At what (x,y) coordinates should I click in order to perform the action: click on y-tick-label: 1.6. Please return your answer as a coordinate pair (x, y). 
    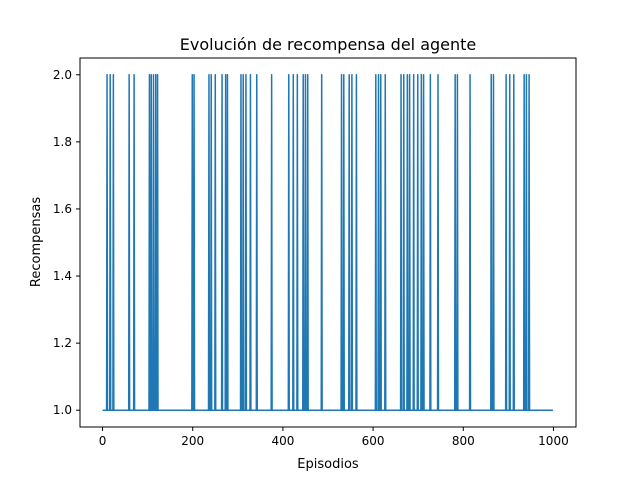
    Looking at the image, I should click on (62, 209).